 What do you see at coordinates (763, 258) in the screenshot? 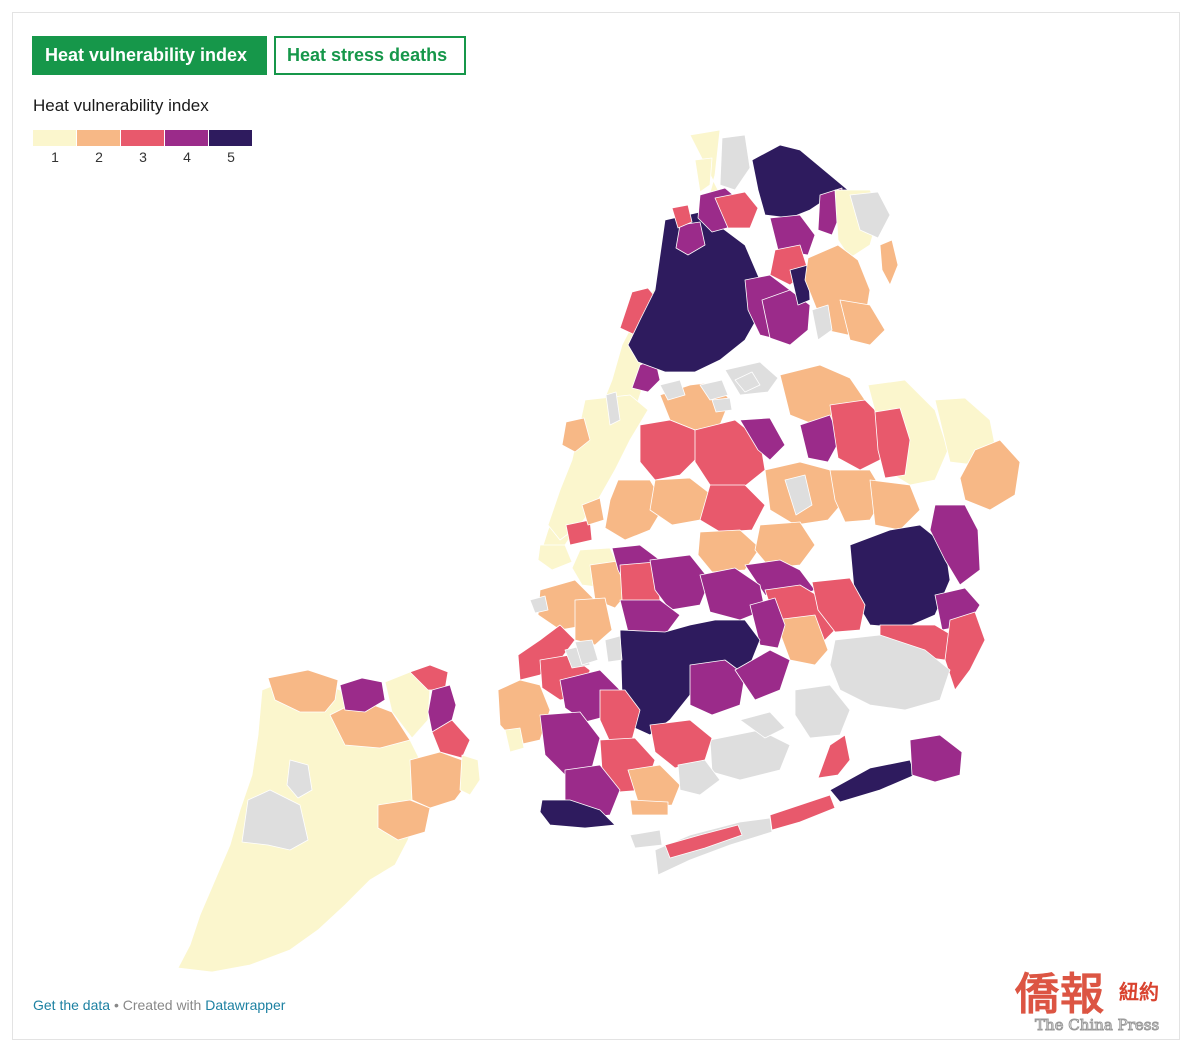
I see `borough-bronx` at bounding box center [763, 258].